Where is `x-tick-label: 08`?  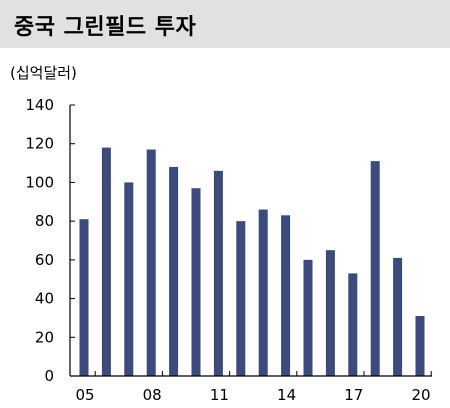
x-tick-label: 08 is located at coordinates (152, 395).